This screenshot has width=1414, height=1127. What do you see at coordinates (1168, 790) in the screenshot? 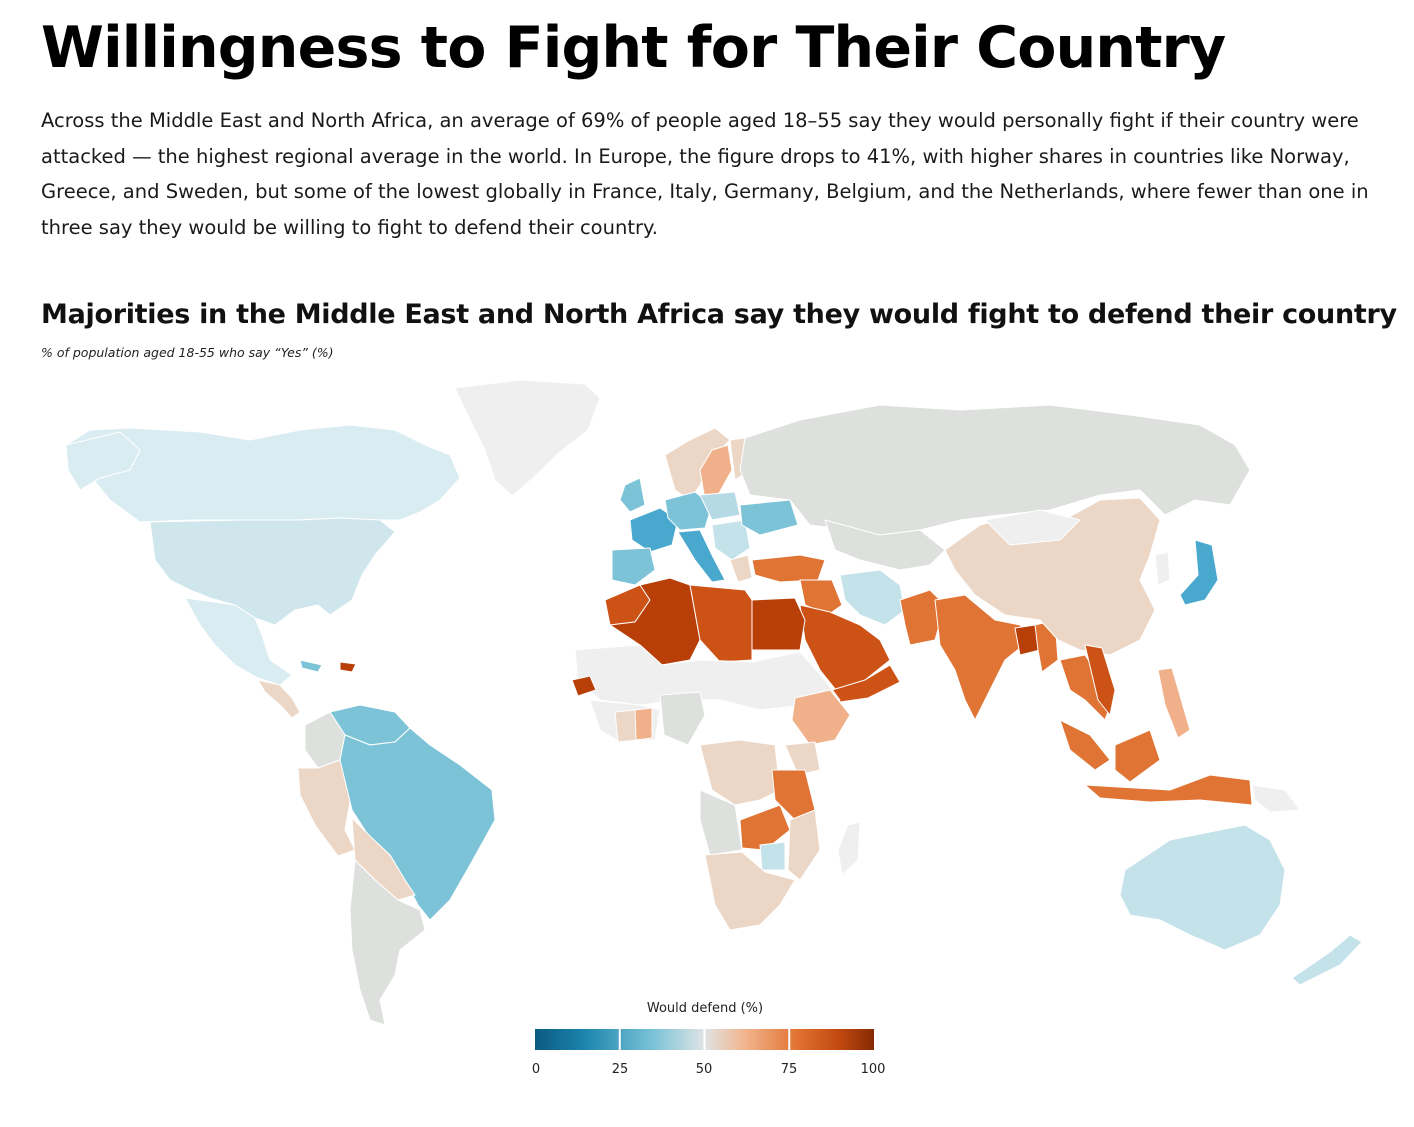
I see `region-indonesia` at bounding box center [1168, 790].